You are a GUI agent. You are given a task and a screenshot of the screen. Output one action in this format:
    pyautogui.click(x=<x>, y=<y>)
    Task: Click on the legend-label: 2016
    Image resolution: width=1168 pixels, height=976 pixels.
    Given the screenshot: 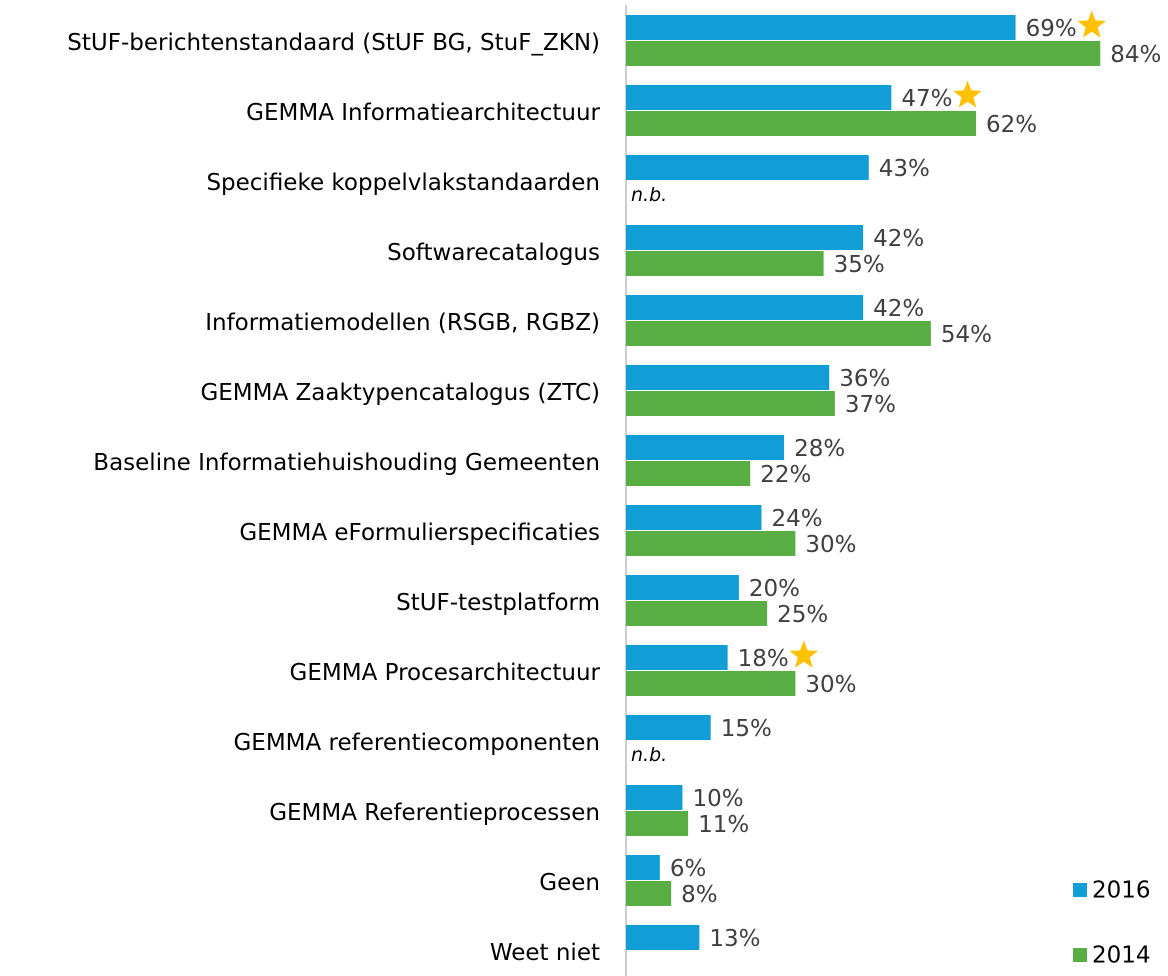 What is the action you would take?
    pyautogui.click(x=1121, y=891)
    